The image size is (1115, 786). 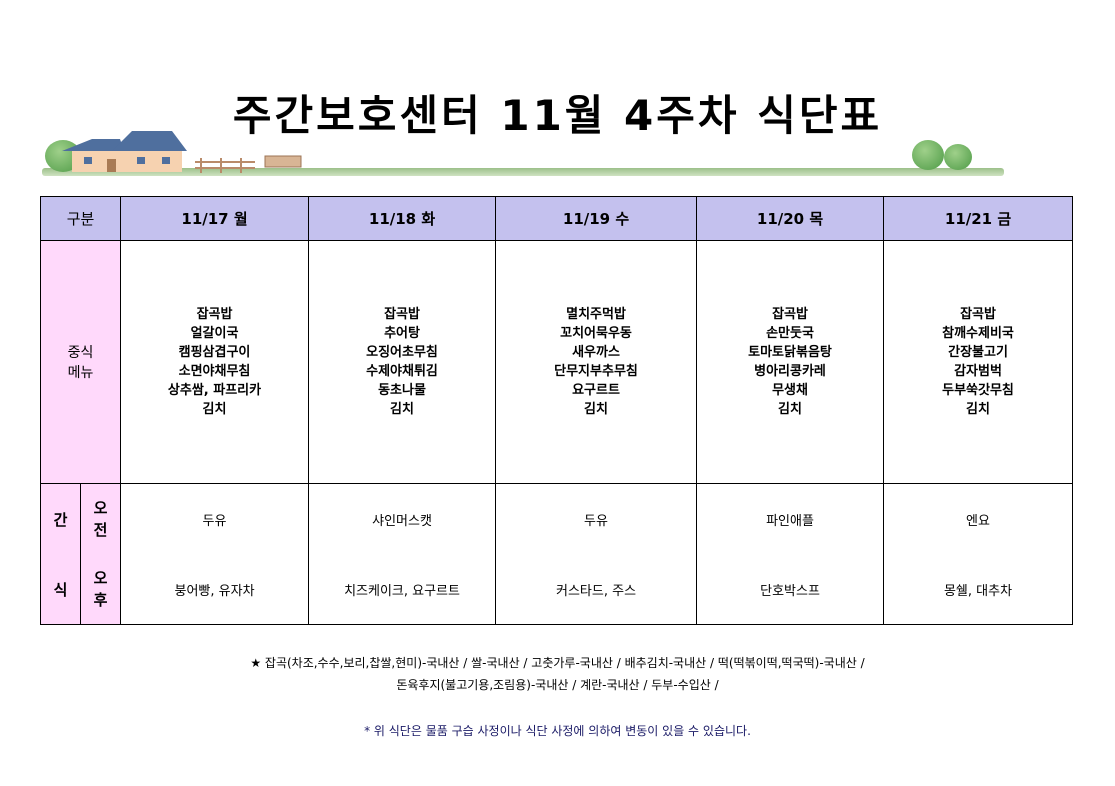 What do you see at coordinates (978, 352) in the screenshot?
I see `menu-item: 간장불고기` at bounding box center [978, 352].